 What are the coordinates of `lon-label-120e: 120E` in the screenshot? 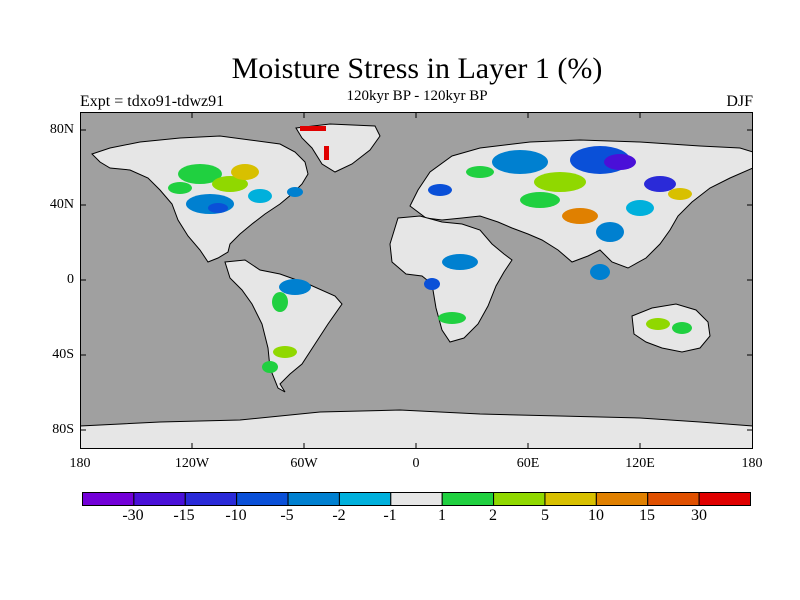 It's located at (640, 463).